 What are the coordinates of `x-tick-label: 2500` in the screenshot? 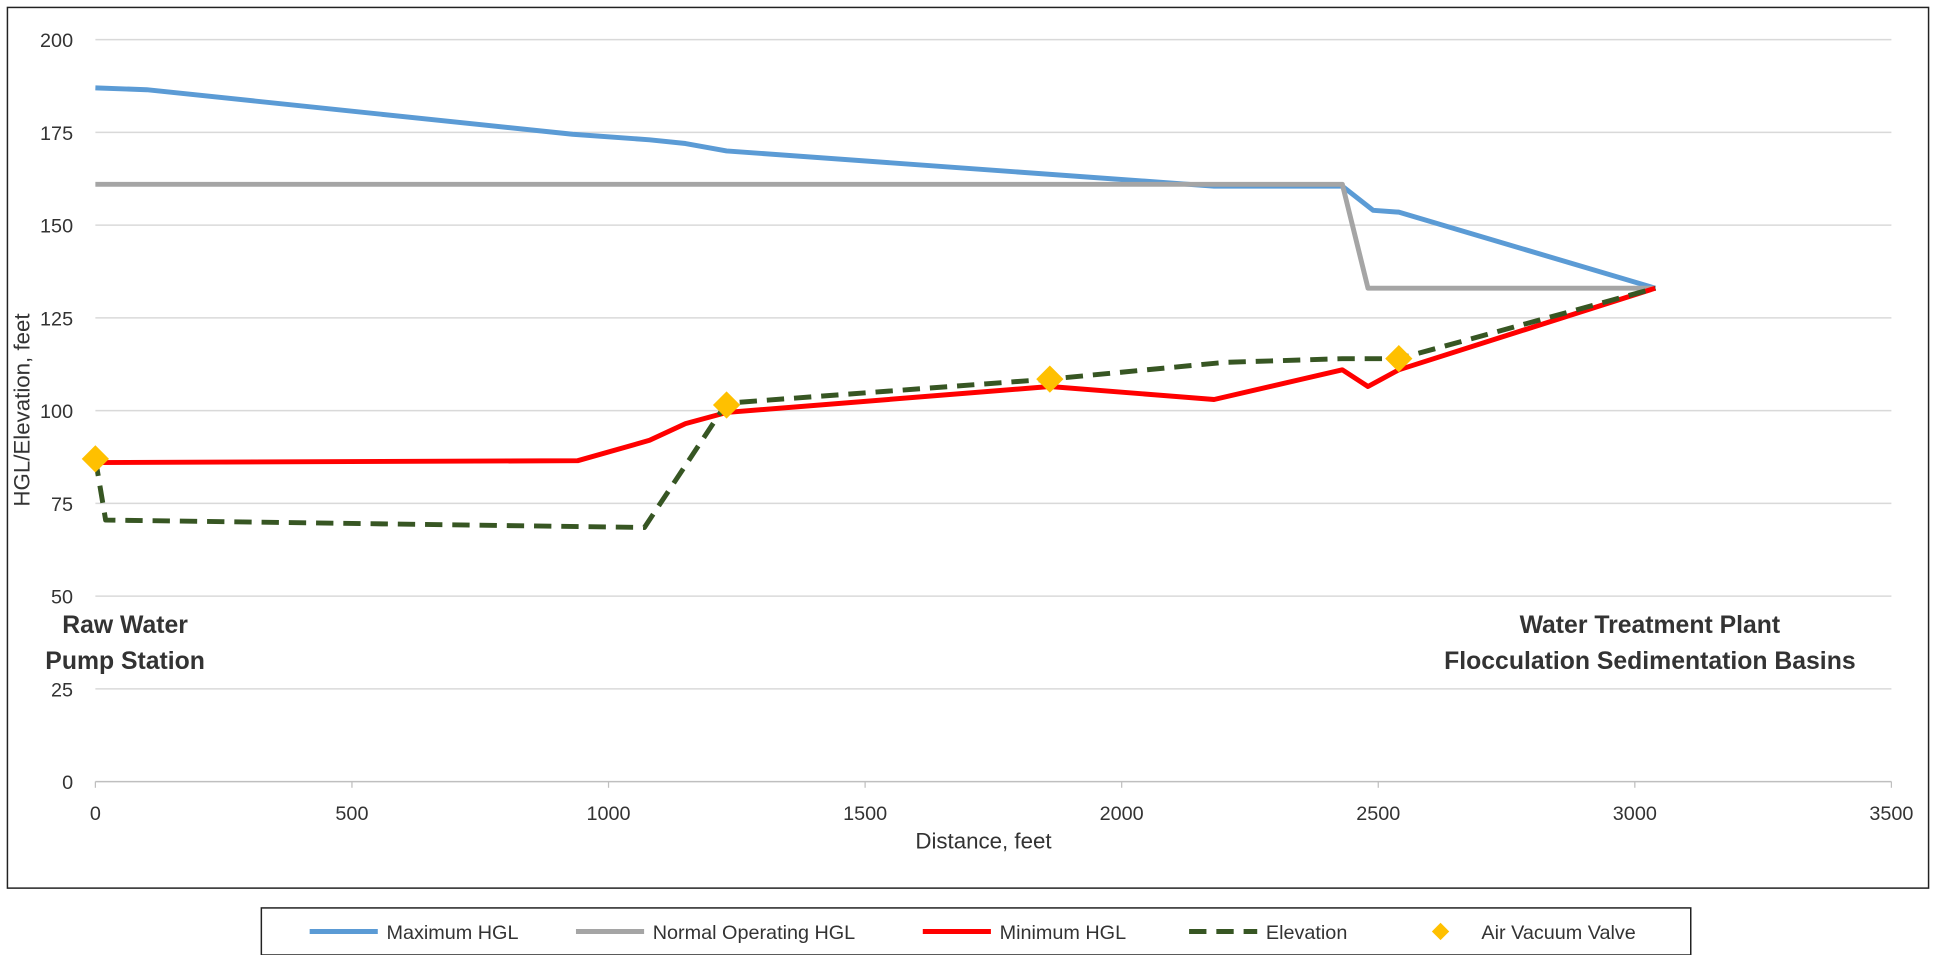 It's located at (1378, 814).